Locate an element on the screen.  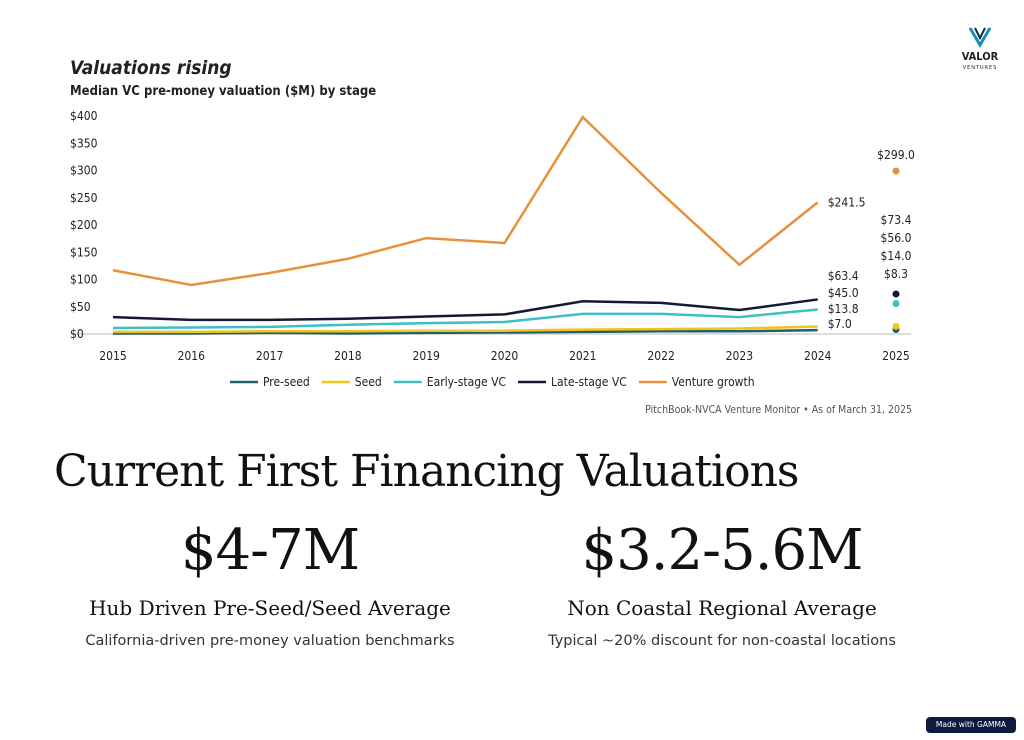
y-tick-label: $0 is located at coordinates (77, 334).